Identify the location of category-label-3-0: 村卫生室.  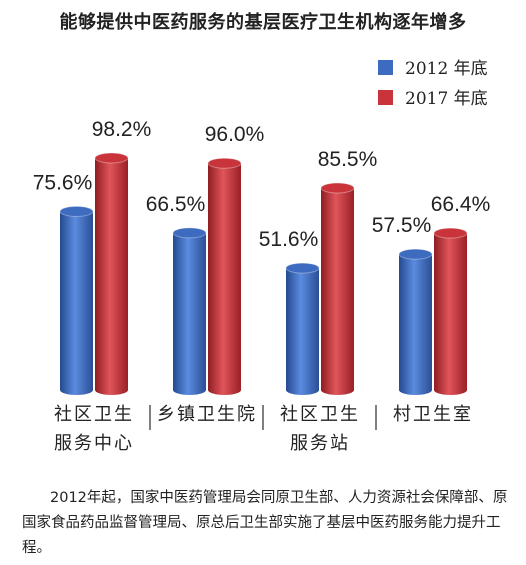
(433, 414).